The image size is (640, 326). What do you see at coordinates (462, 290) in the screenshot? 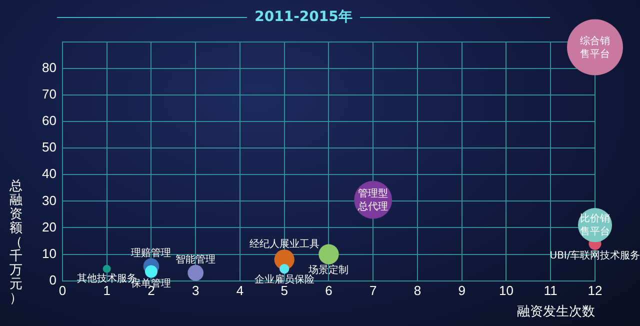
I see `x-tick-label: 9` at bounding box center [462, 290].